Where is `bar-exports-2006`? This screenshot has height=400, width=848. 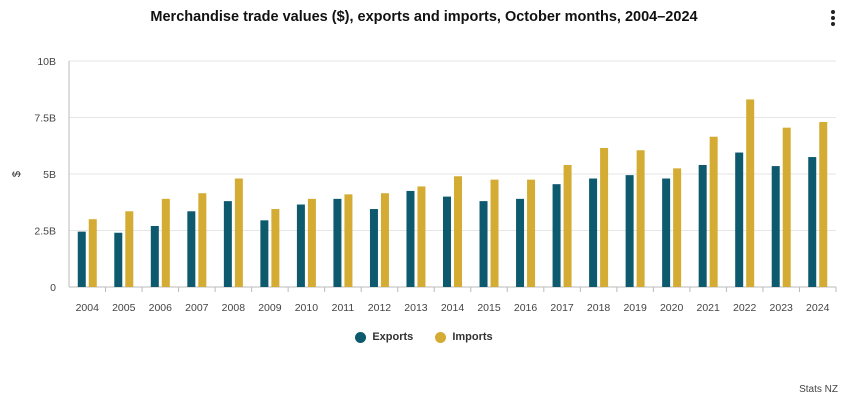 bar-exports-2006 is located at coordinates (154, 256).